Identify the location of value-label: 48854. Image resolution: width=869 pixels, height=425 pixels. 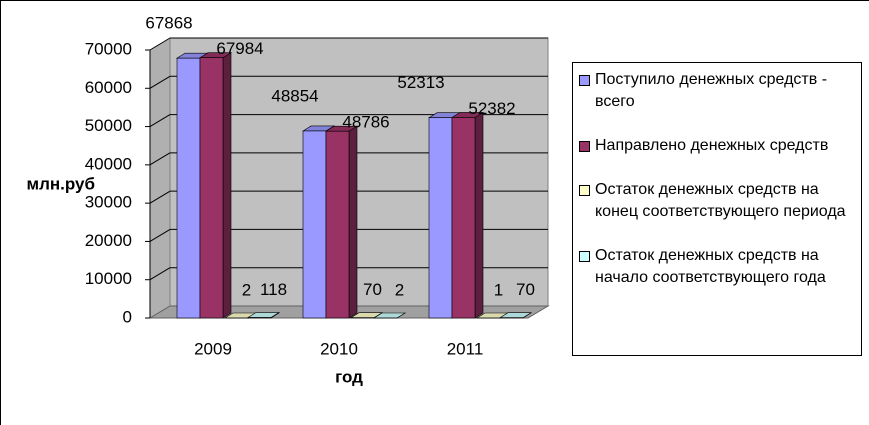
(294, 95).